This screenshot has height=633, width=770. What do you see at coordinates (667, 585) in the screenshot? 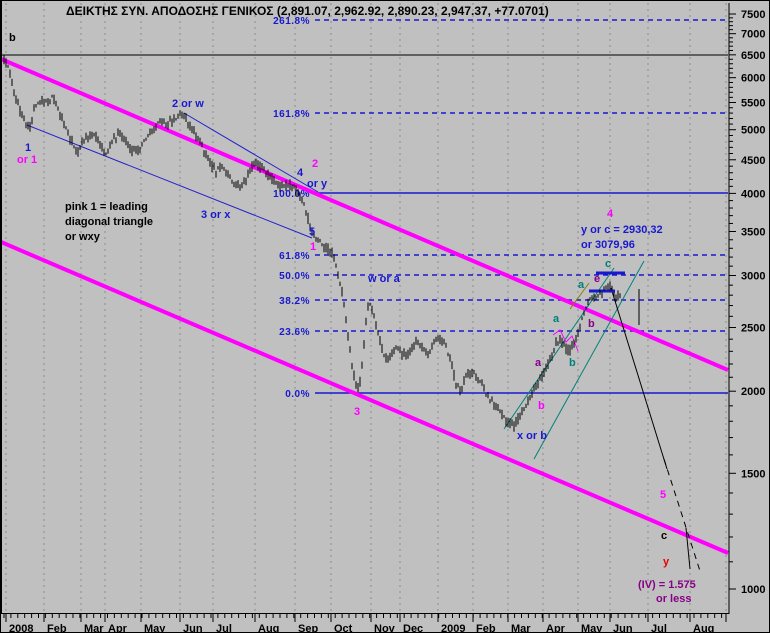
I see `chart-annotation: (IV) = 1.575` at bounding box center [667, 585].